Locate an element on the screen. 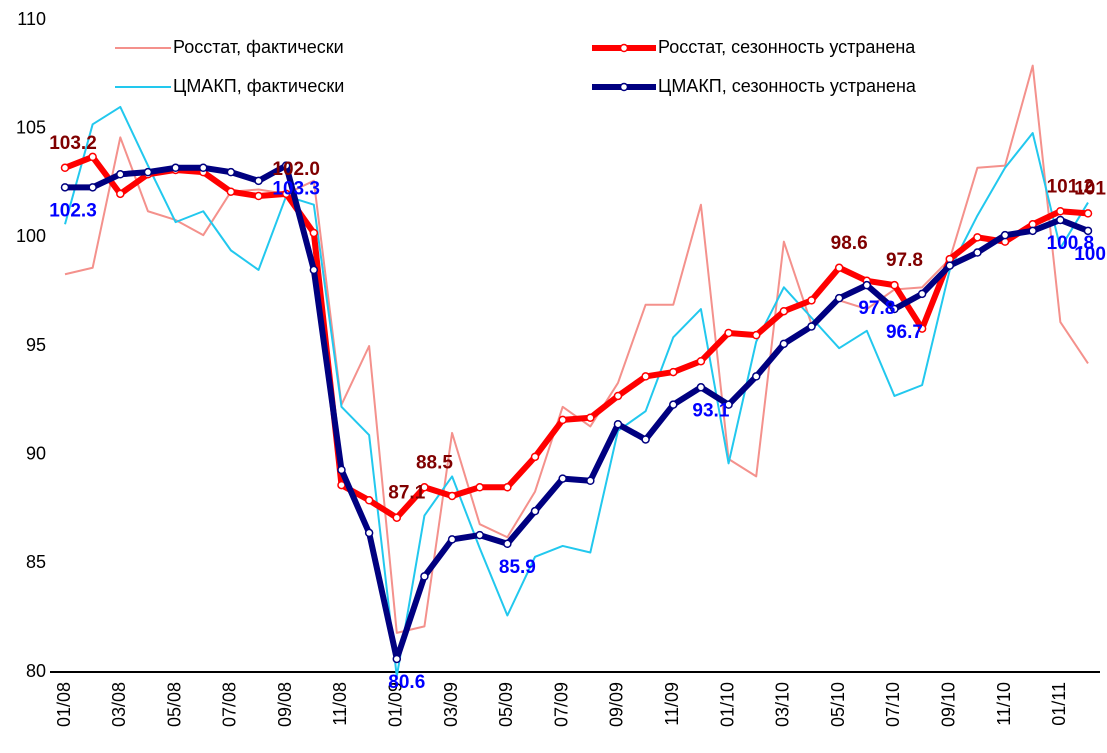 The image size is (1107, 753). x-tick-label: 05/09 is located at coordinates (506, 704).